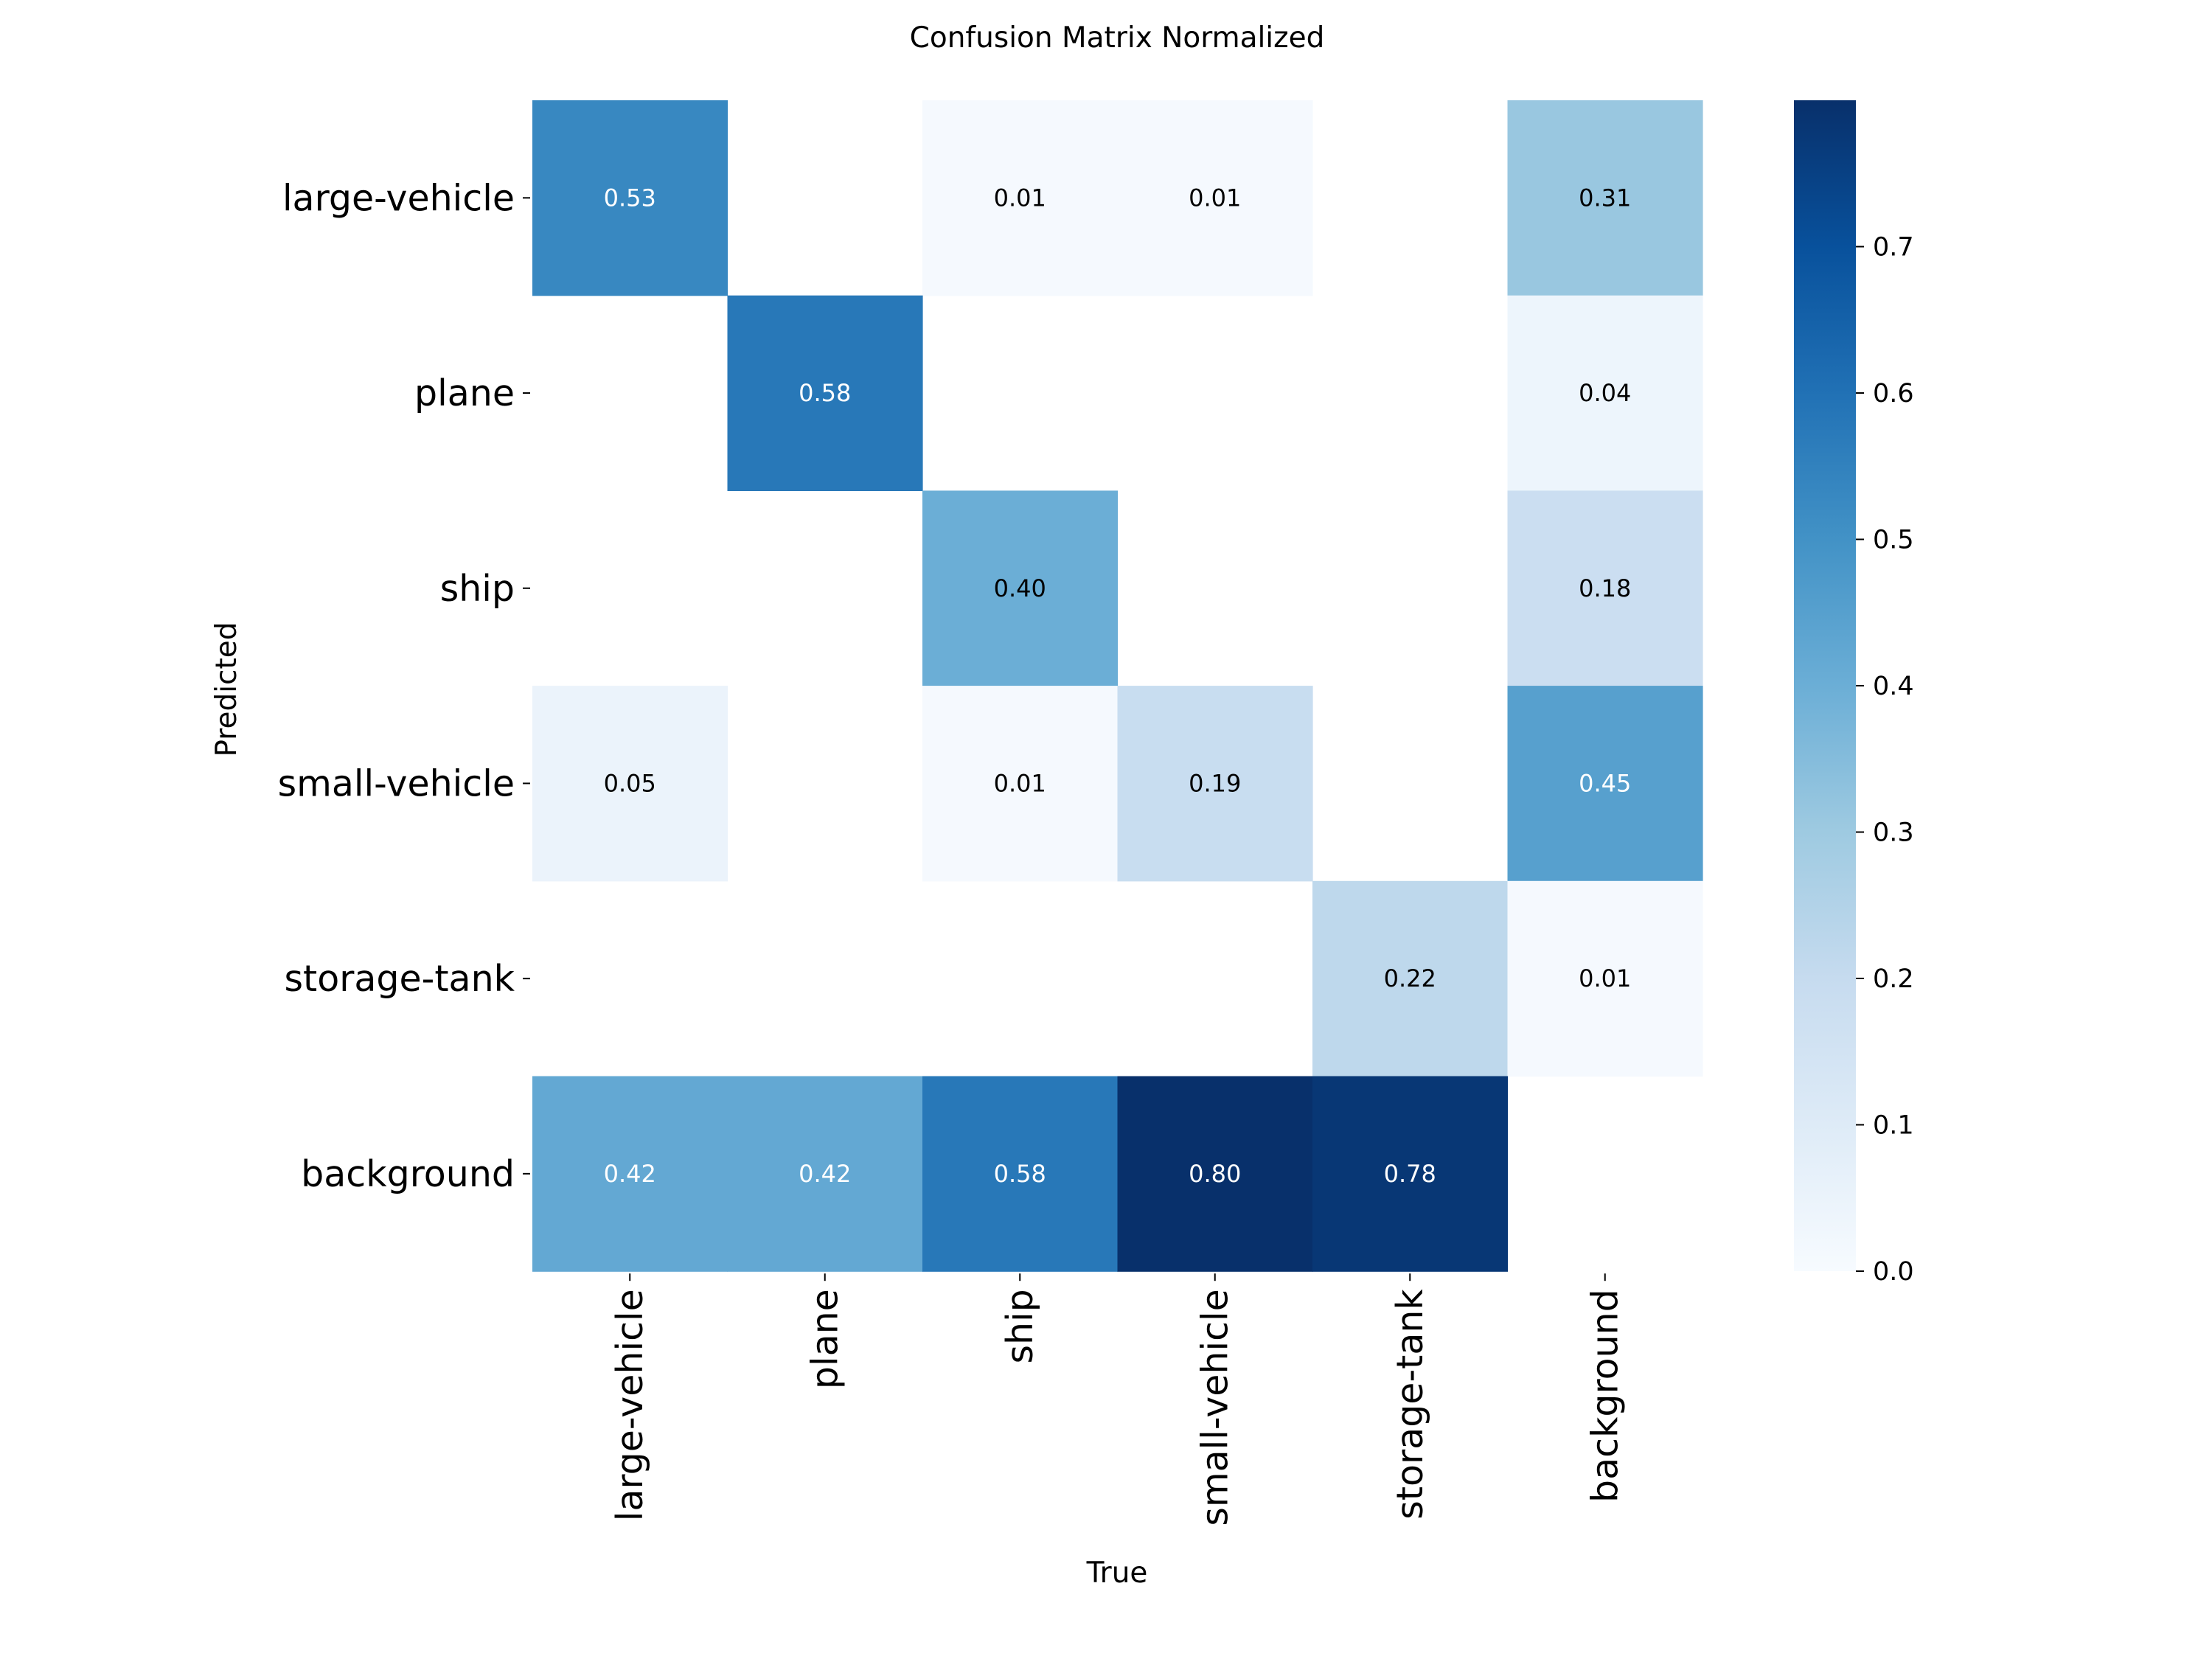  Describe the element at coordinates (1410, 1404) in the screenshot. I see `x-tick-label: storage-tank` at that location.